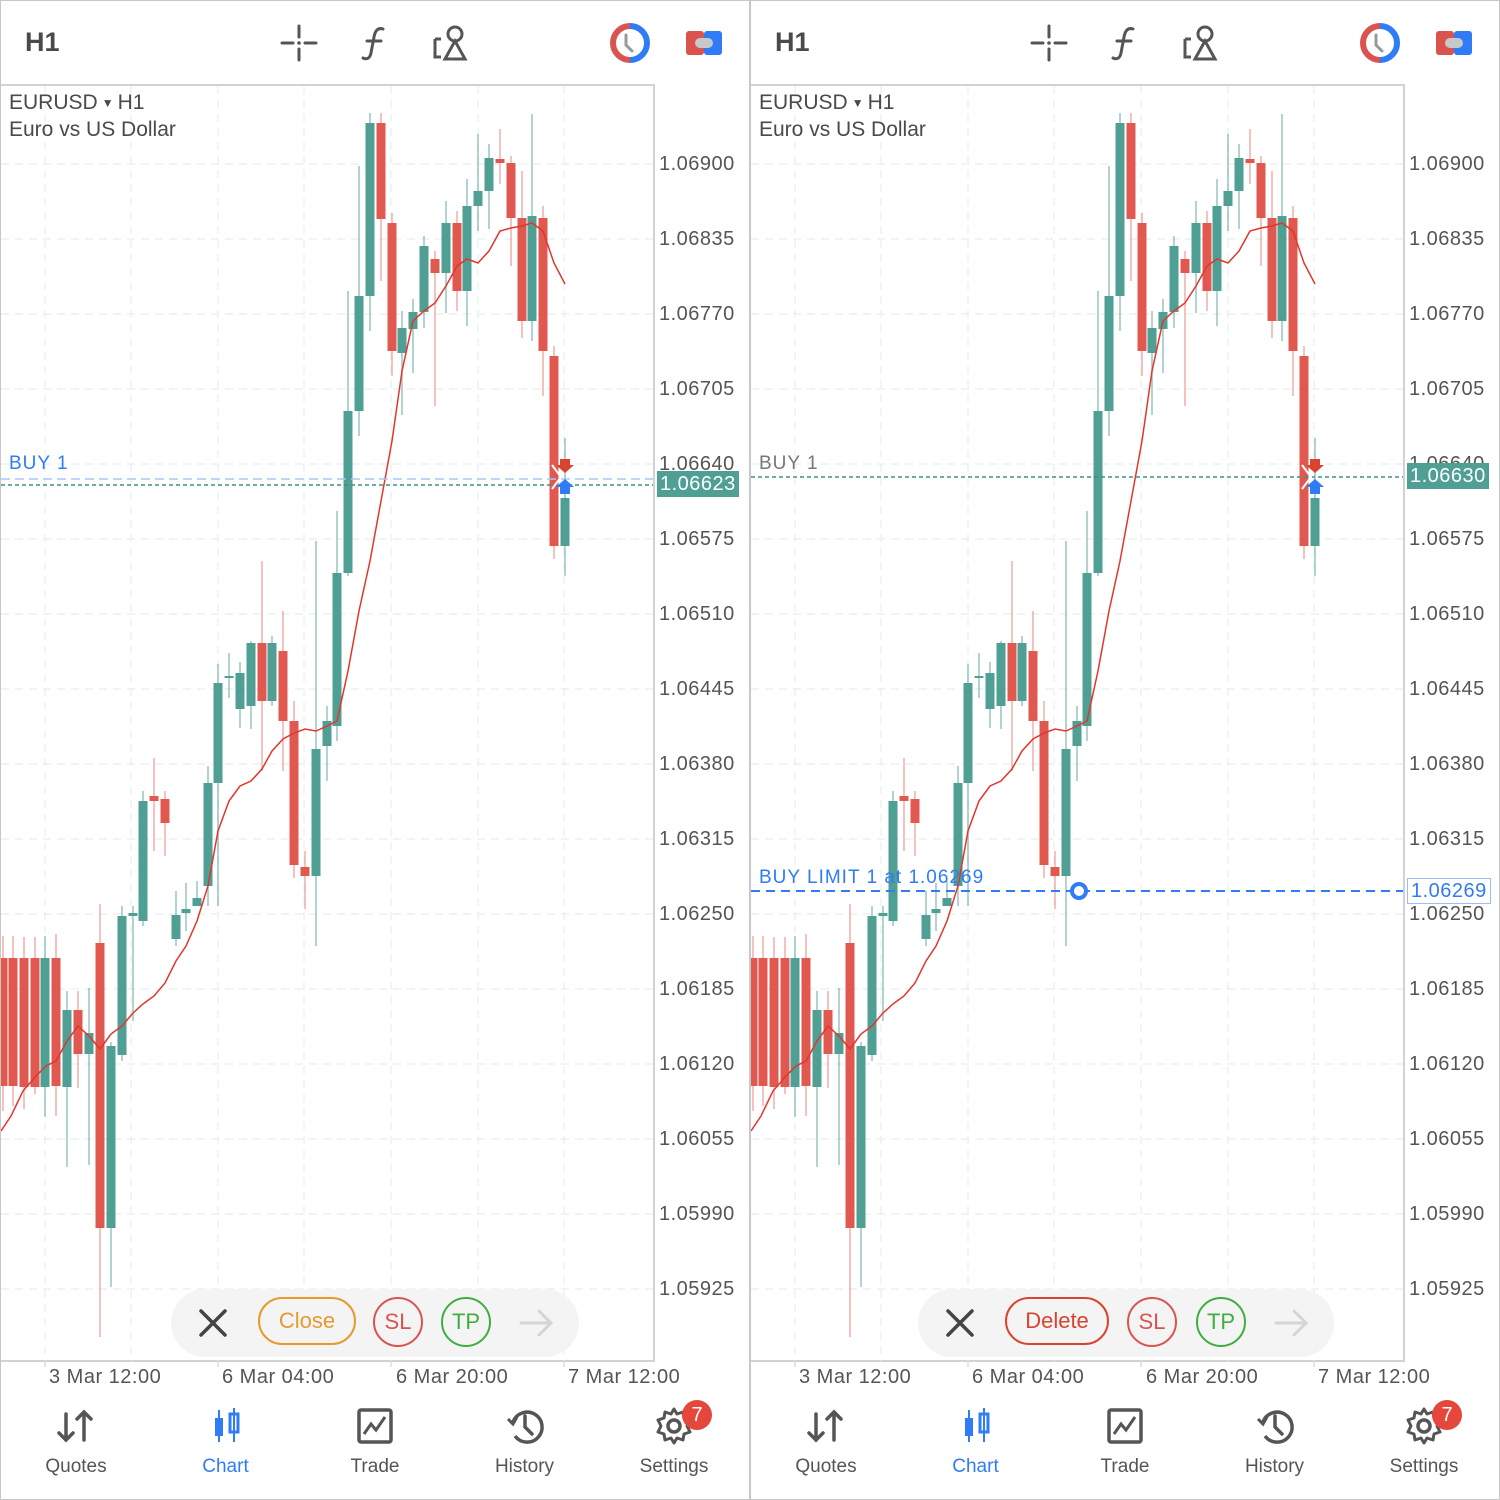 The height and width of the screenshot is (1500, 1500). I want to click on delete-order-button: Delete, so click(1057, 1321).